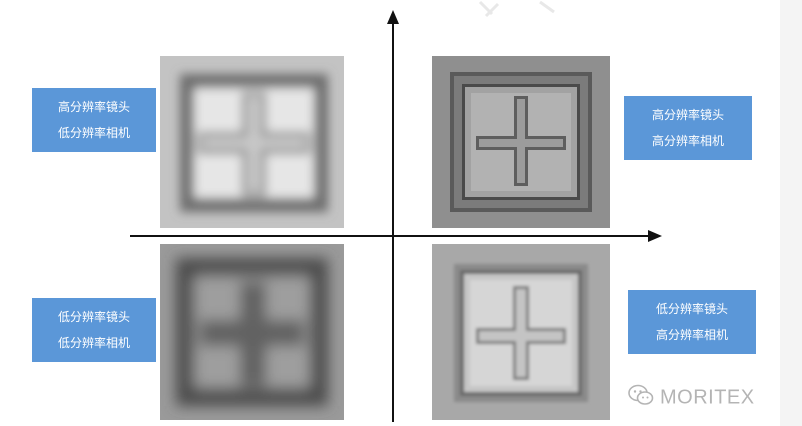 The width and height of the screenshot is (802, 426). What do you see at coordinates (521, 142) in the screenshot?
I see `image-top-right` at bounding box center [521, 142].